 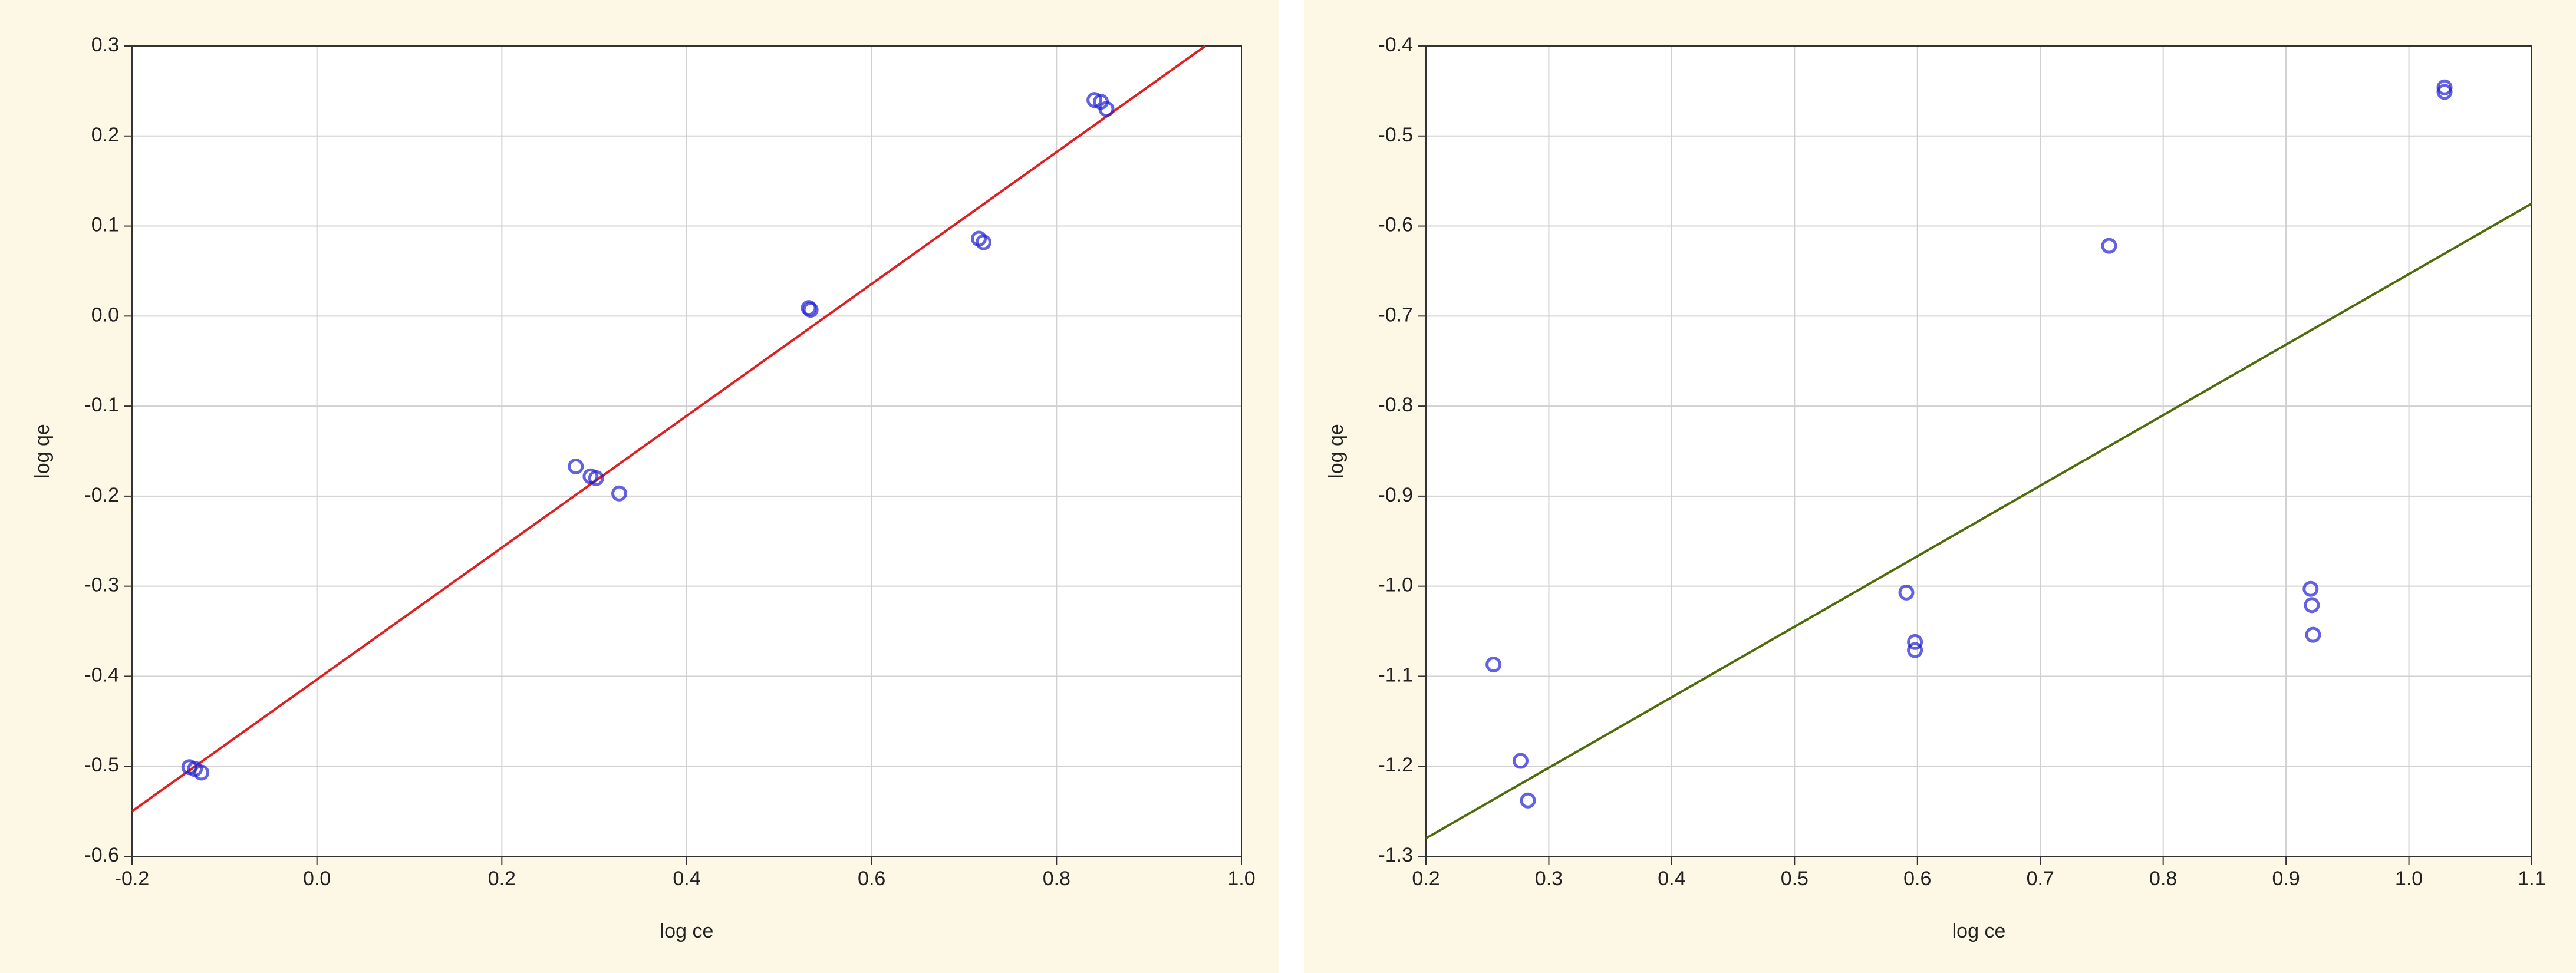 What do you see at coordinates (105, 45) in the screenshot?
I see `y-tick-label: 0.3` at bounding box center [105, 45].